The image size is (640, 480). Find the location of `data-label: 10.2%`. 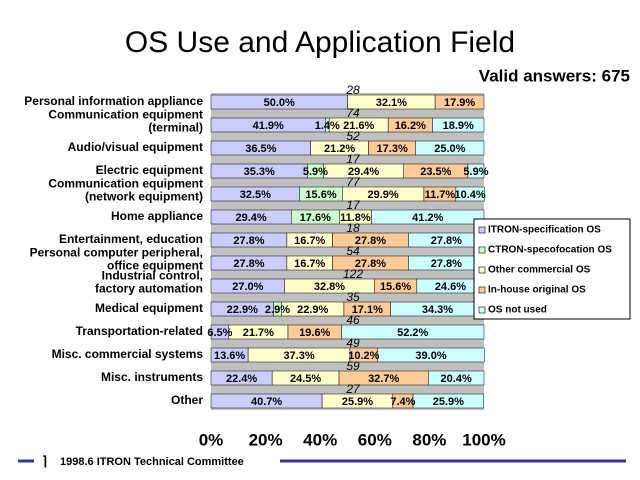

data-label: 10.2% is located at coordinates (363, 356).